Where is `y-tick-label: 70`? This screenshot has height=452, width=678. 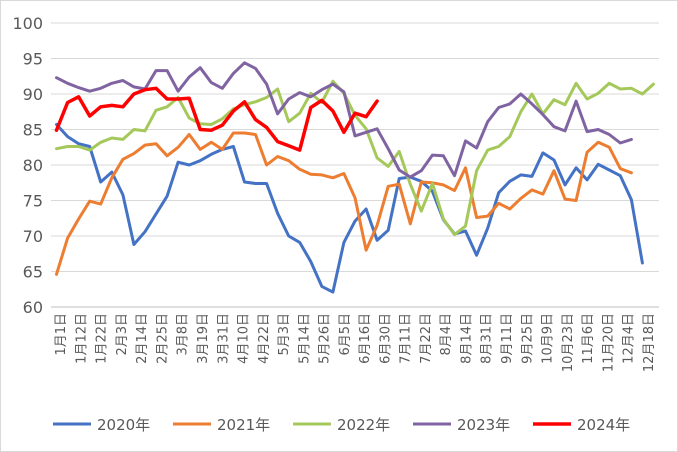
y-tick-label: 70 is located at coordinates (33, 236).